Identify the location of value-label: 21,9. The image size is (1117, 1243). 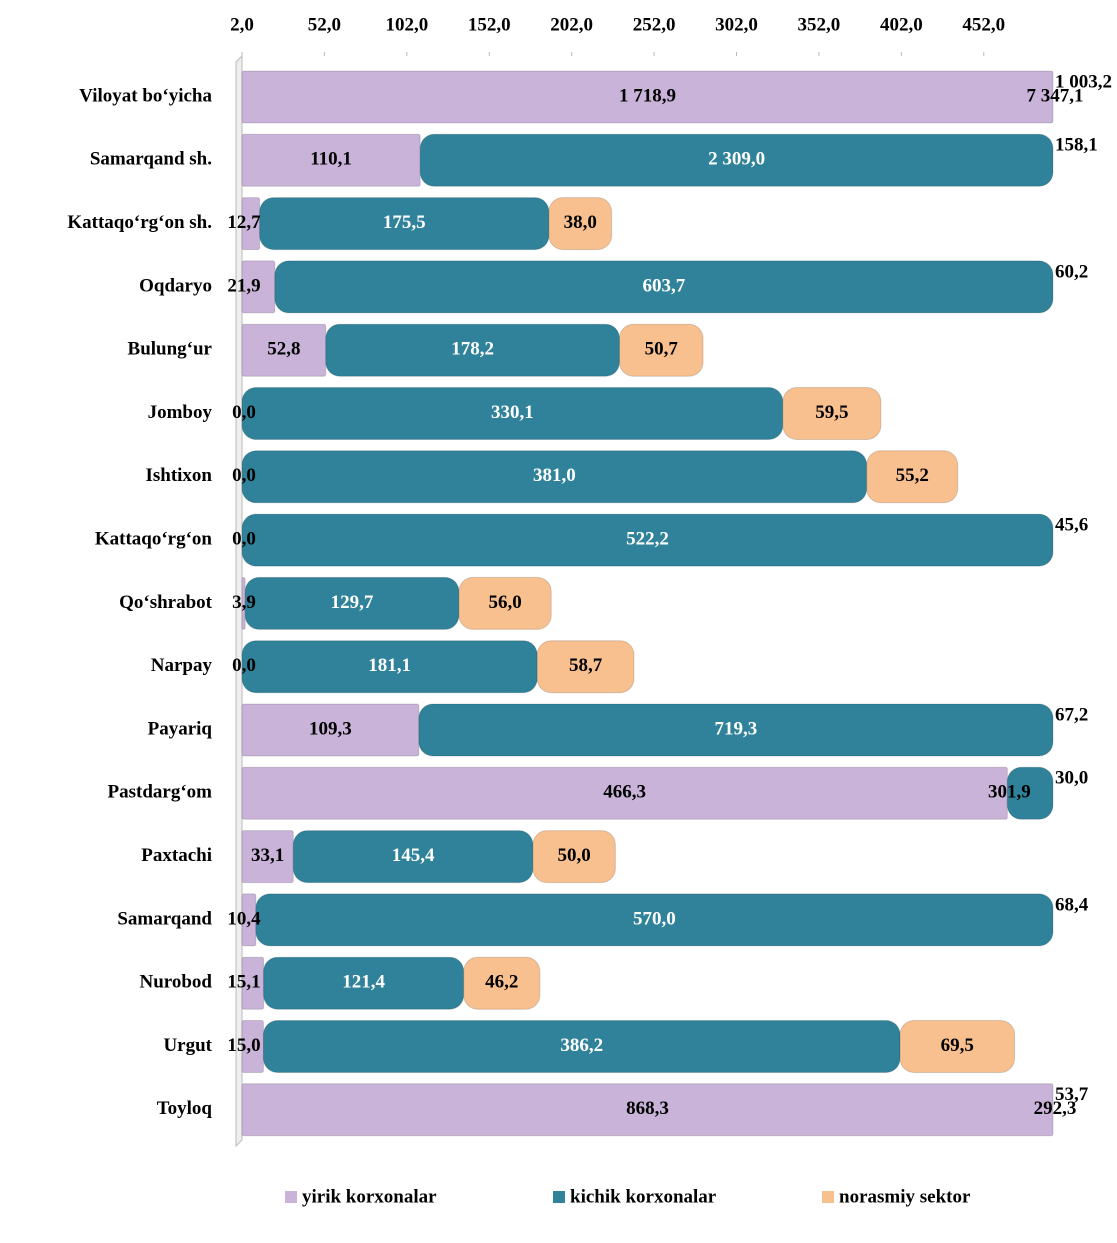
(243, 285).